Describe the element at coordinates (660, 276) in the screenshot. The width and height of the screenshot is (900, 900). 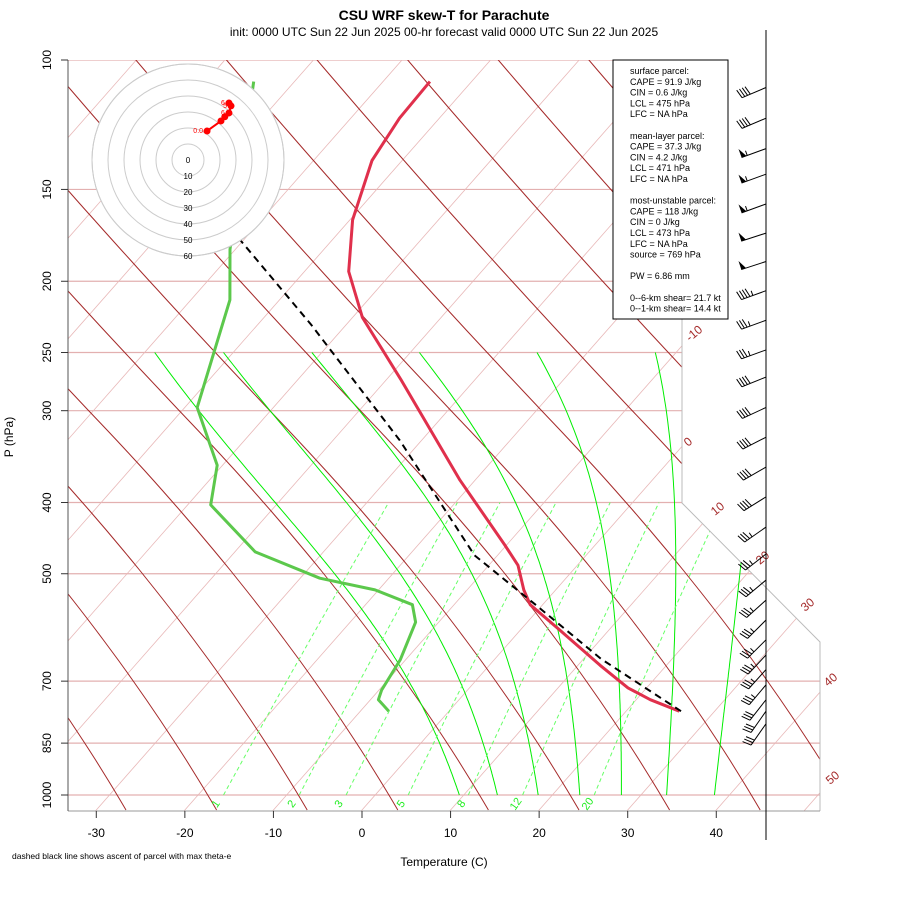
I see `parameter-line: PW = 6.86 mm` at that location.